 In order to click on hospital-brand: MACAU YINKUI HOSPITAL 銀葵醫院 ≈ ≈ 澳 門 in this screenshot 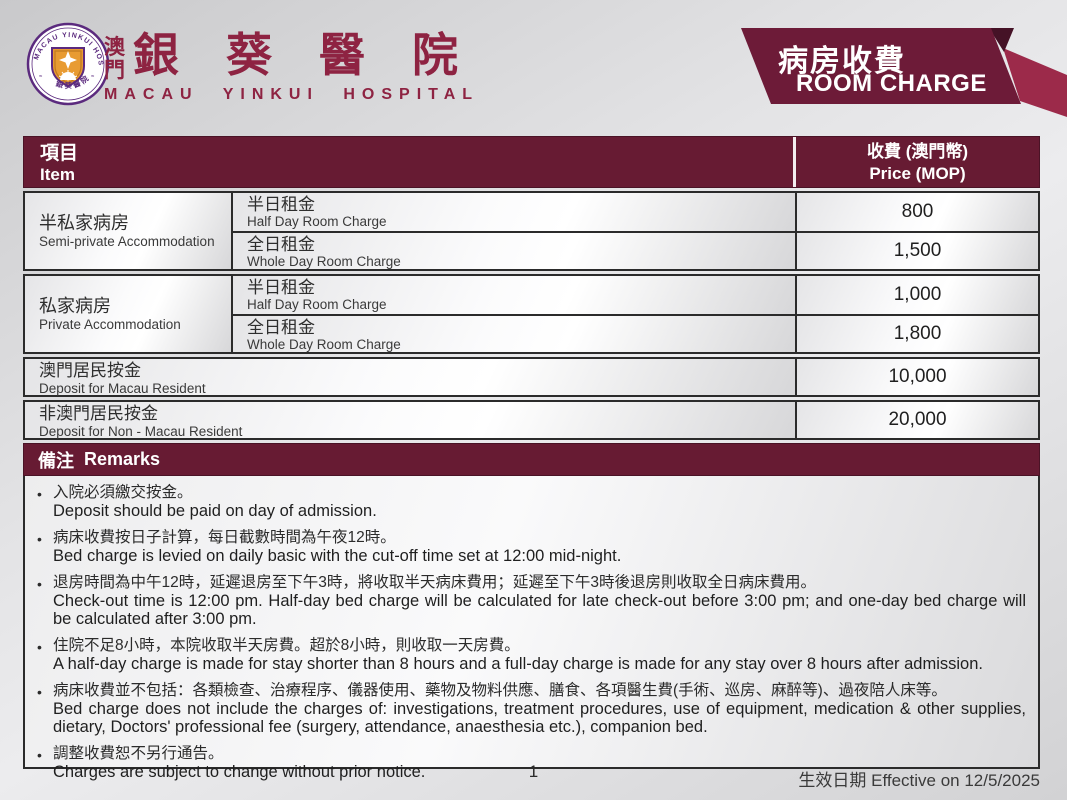, I will do `click(249, 64)`.